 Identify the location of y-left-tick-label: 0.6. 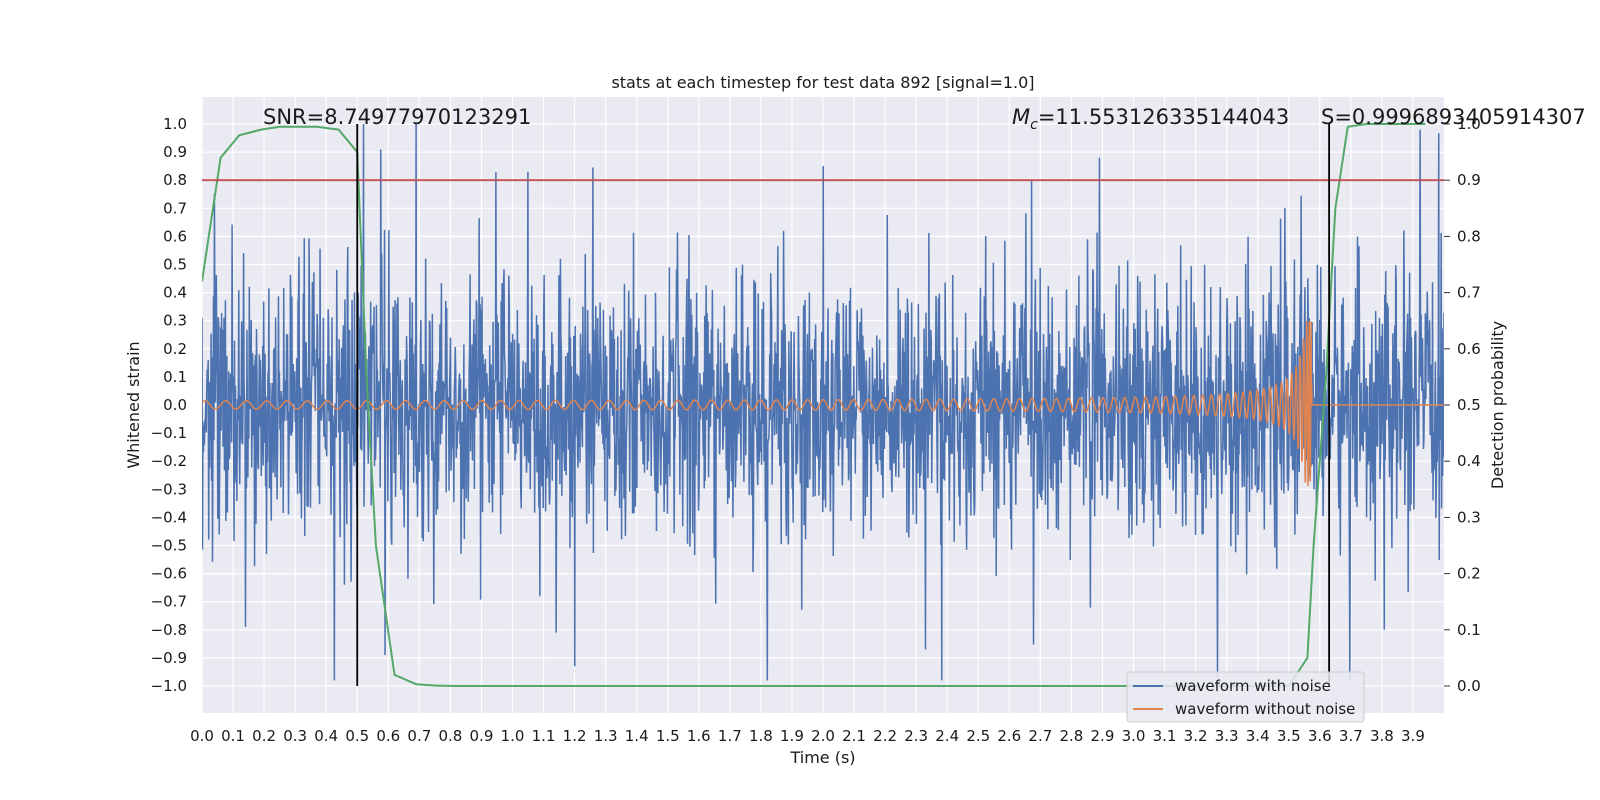
(175, 236).